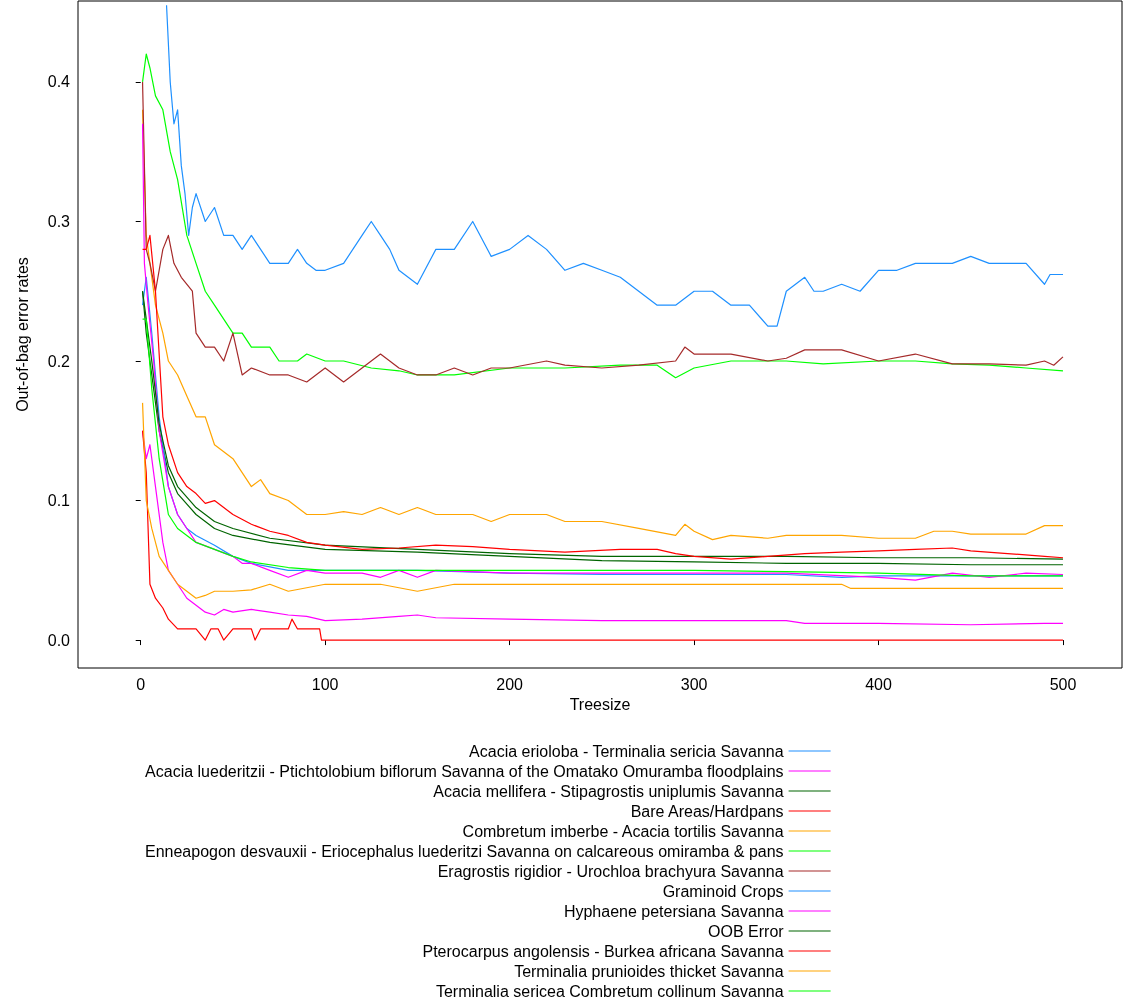 The height and width of the screenshot is (1006, 1123). What do you see at coordinates (59, 501) in the screenshot?
I see `y-tick-label: 0.1` at bounding box center [59, 501].